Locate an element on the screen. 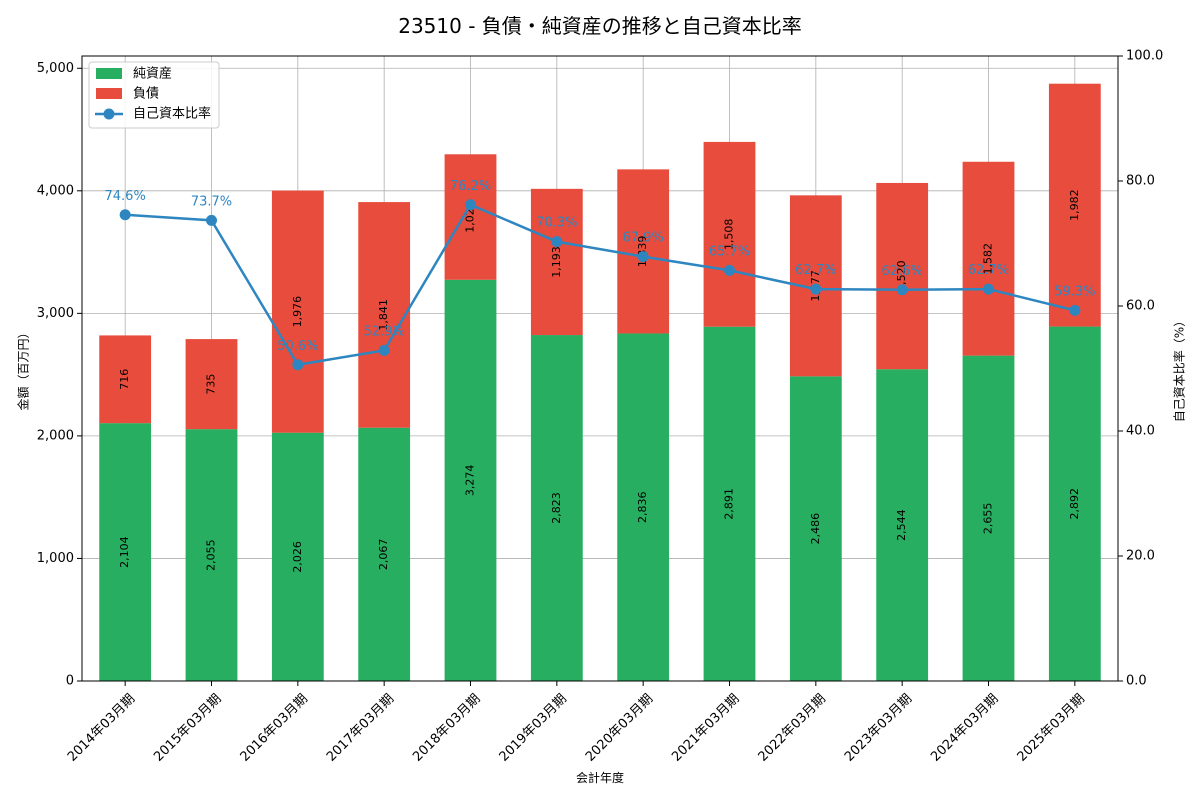 This screenshot has width=1200, height=800. bar-label-net-assets: 3,274 is located at coordinates (470, 481).